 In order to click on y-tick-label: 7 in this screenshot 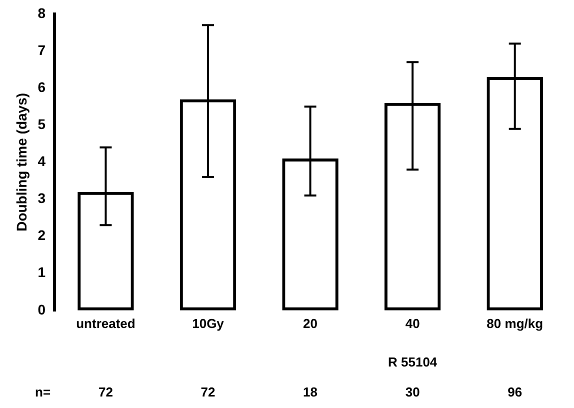, I will do `click(42, 50)`.